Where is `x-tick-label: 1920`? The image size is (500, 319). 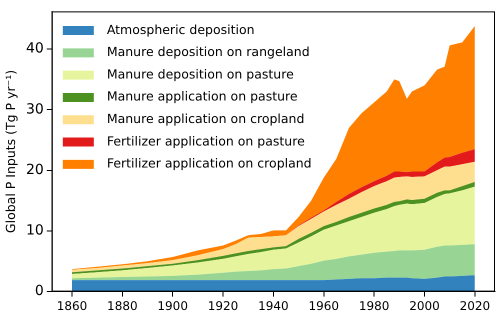
x-tick-label: 1920 is located at coordinates (223, 305).